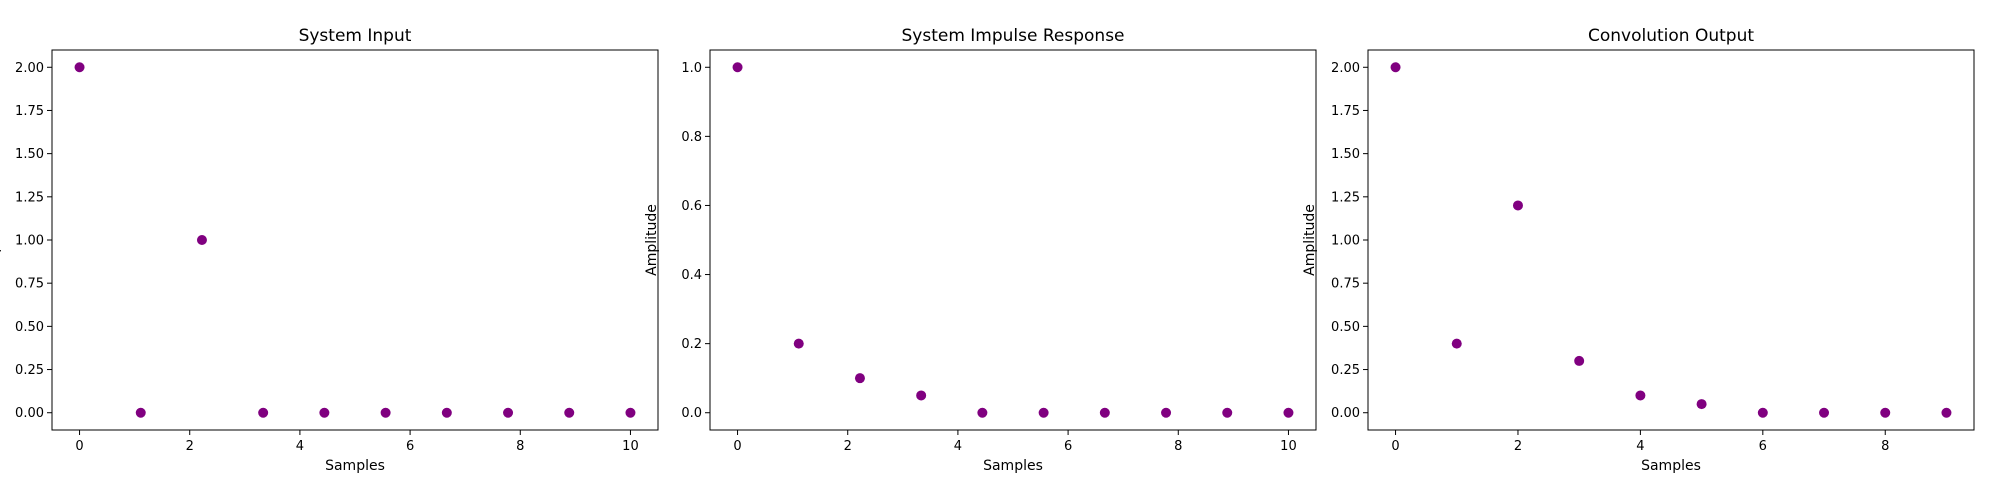 This screenshot has height=500, width=2000. I want to click on y-tick-label: 0.6, so click(691, 206).